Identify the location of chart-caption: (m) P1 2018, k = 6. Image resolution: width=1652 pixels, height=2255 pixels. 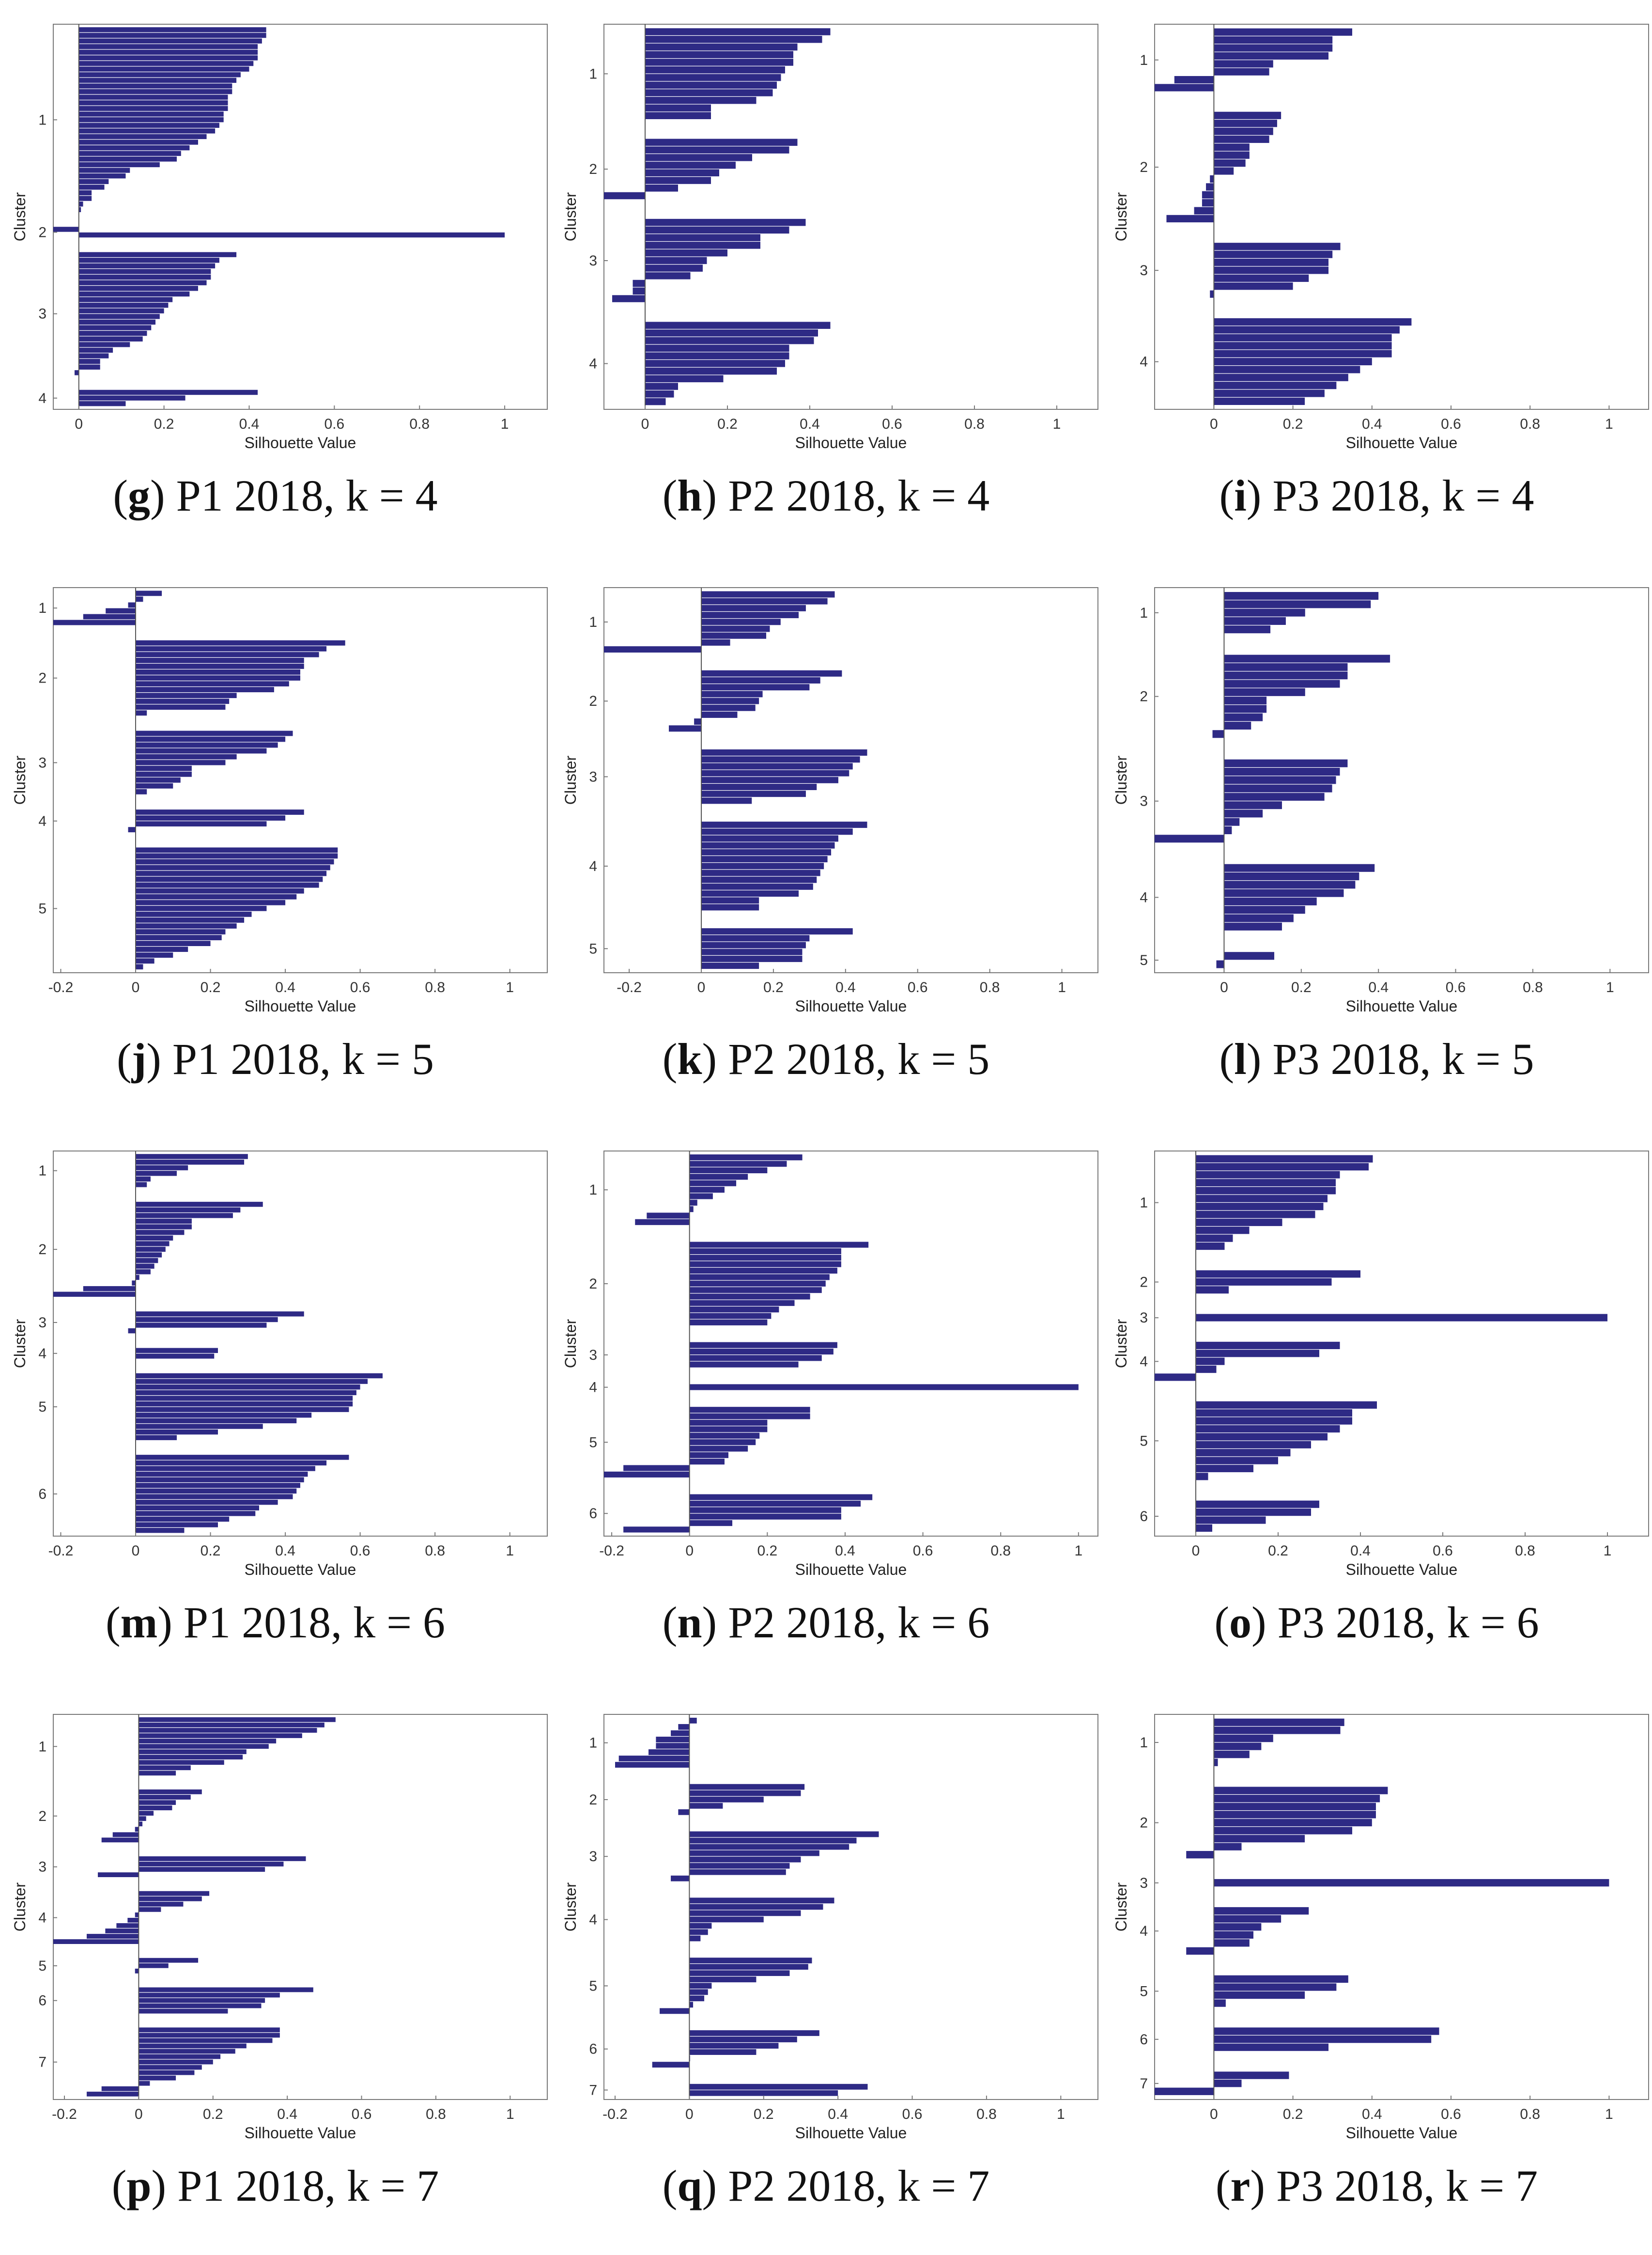
(276, 1623).